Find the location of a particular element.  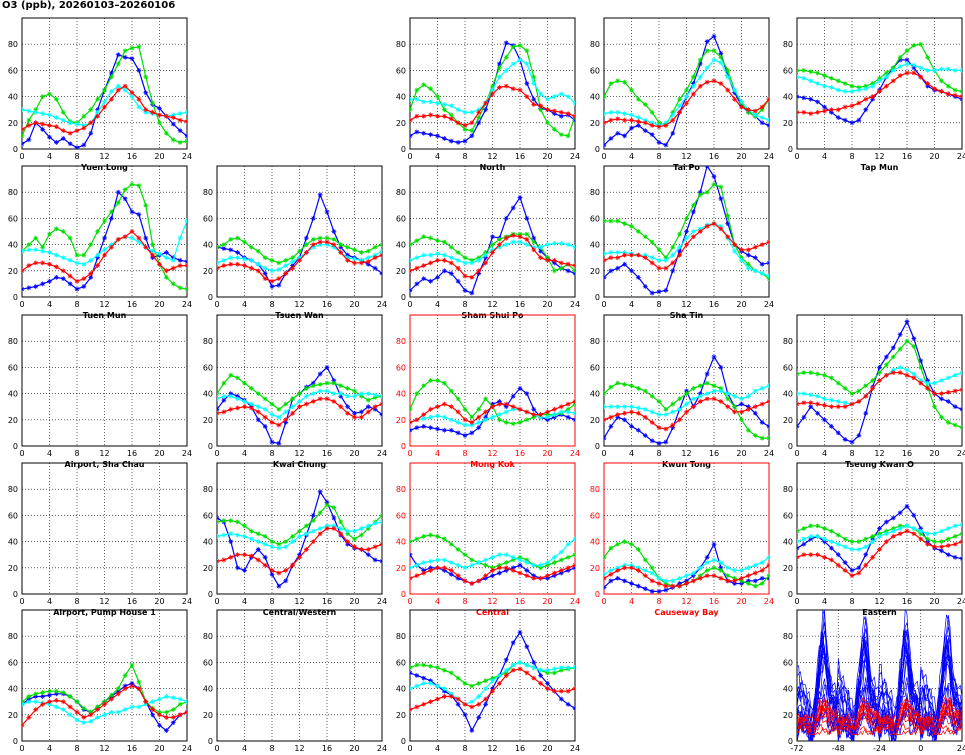

x-tick-label: 20 is located at coordinates (354, 304).